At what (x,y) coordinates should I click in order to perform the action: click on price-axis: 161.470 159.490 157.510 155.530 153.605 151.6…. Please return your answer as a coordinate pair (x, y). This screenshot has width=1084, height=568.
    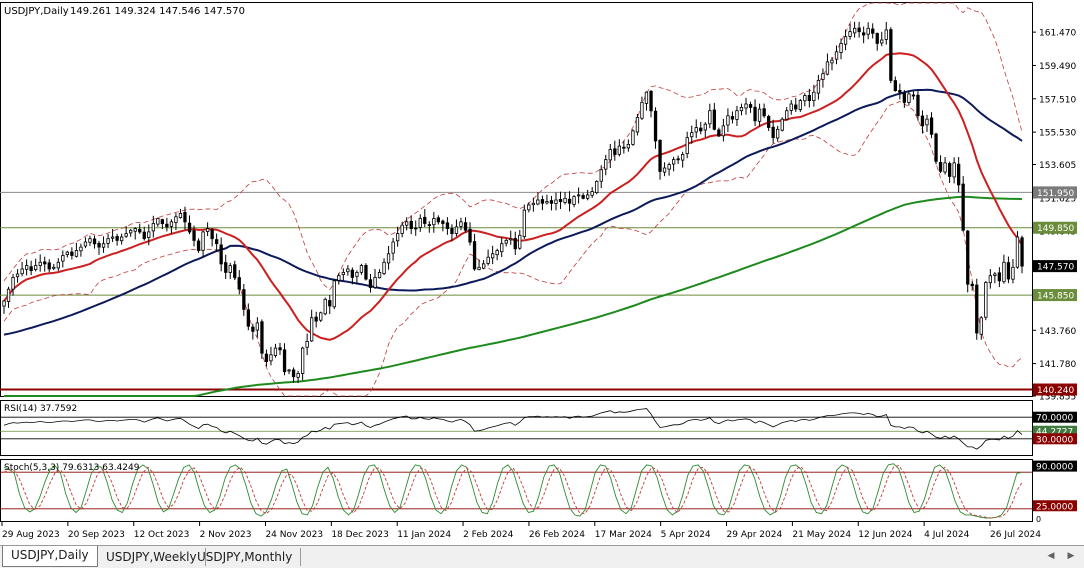
    Looking at the image, I should click on (1054, 276).